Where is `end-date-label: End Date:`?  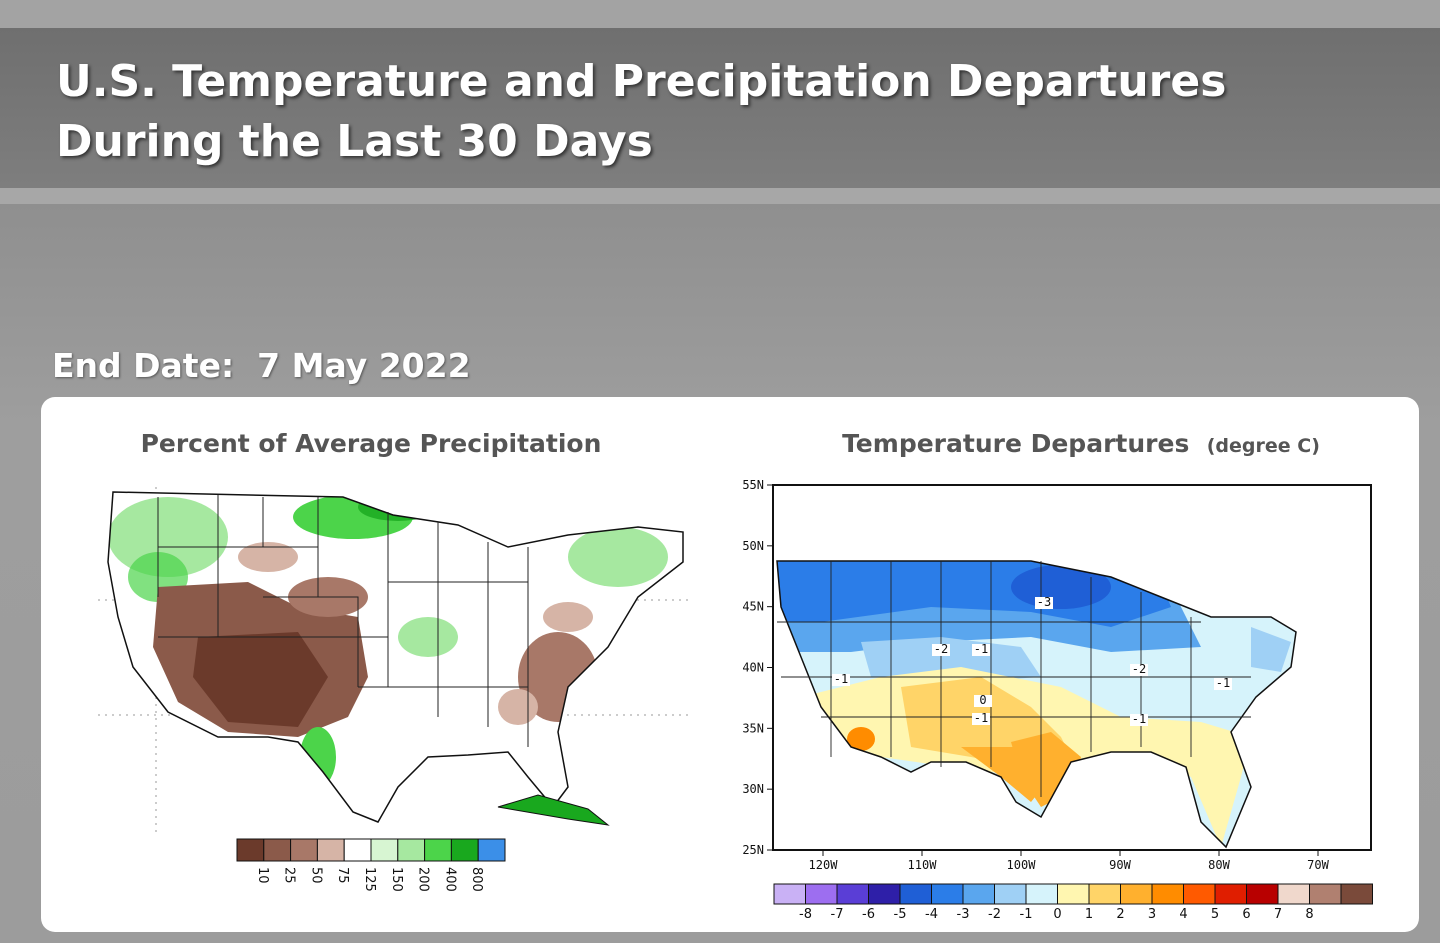
end-date-label: End Date: is located at coordinates (143, 365).